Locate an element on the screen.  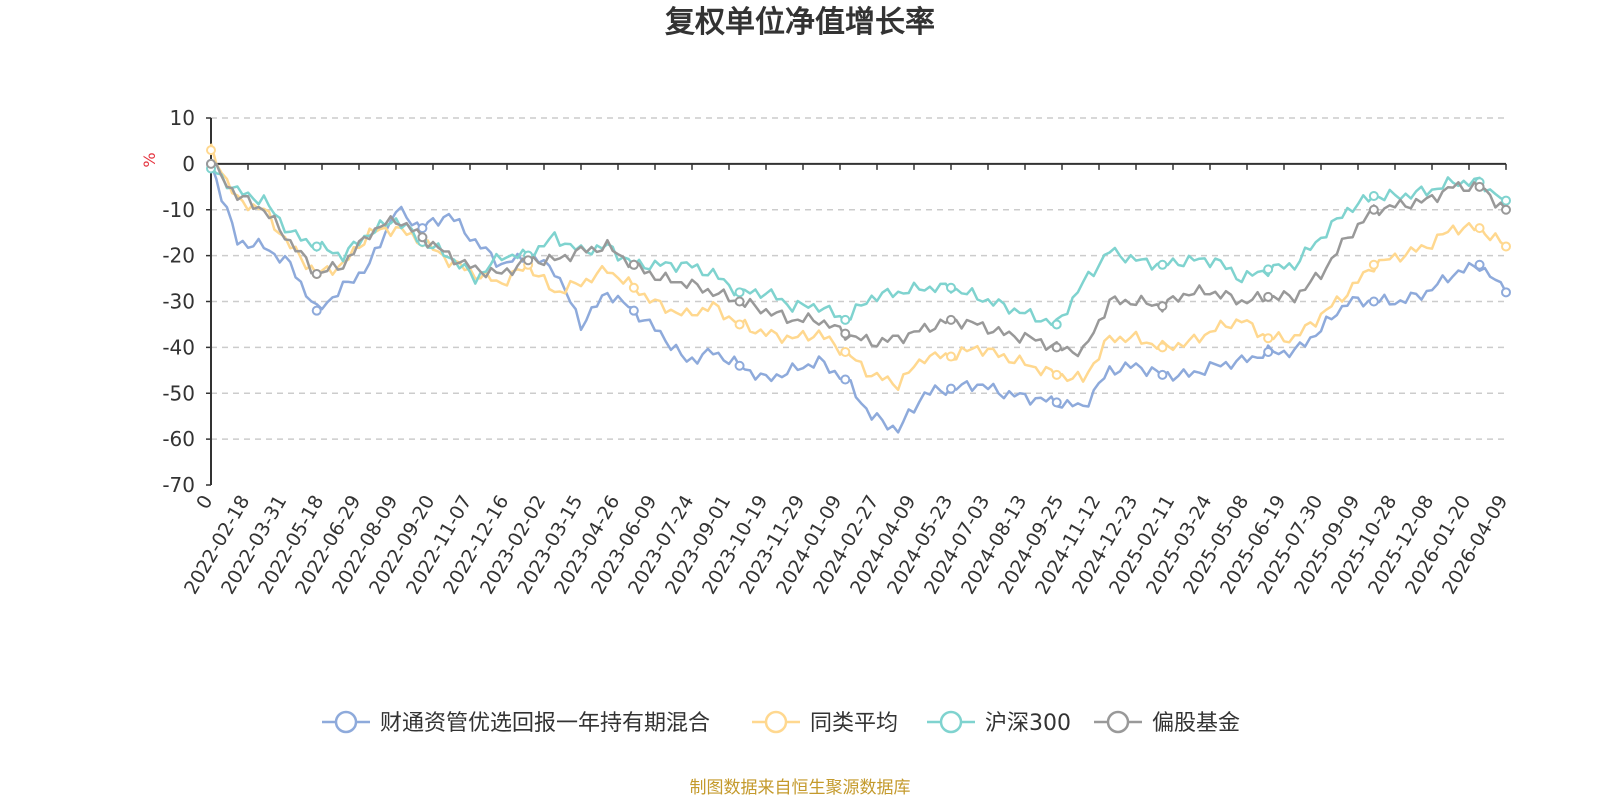
legend-item: 偏股基金 is located at coordinates (1167, 723).